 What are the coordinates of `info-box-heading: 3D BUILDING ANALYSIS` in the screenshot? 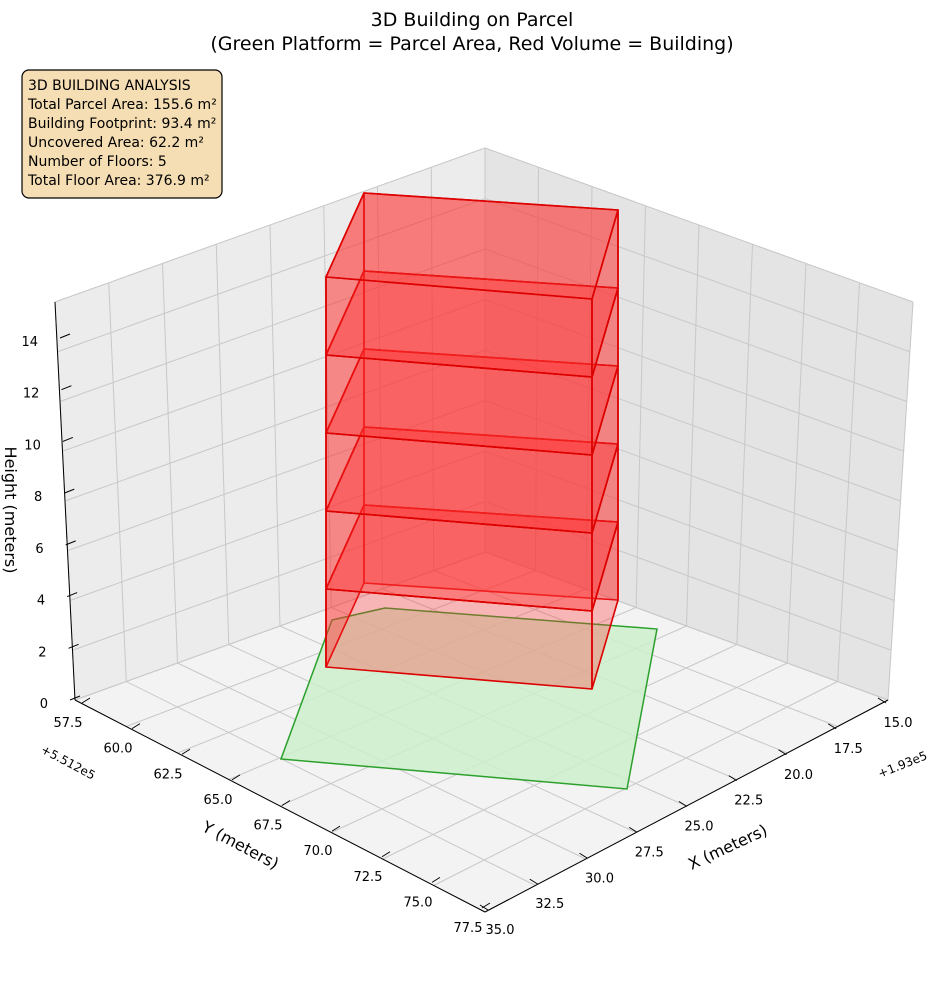 It's located at (109, 86).